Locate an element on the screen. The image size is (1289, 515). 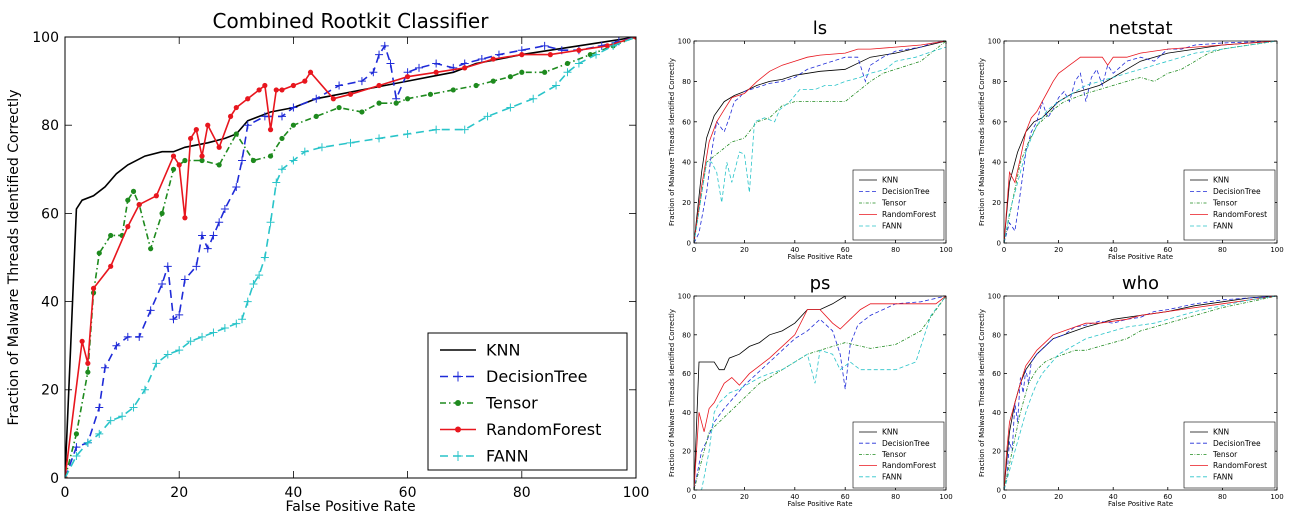
legend-marker is located at coordinates (458, 403).